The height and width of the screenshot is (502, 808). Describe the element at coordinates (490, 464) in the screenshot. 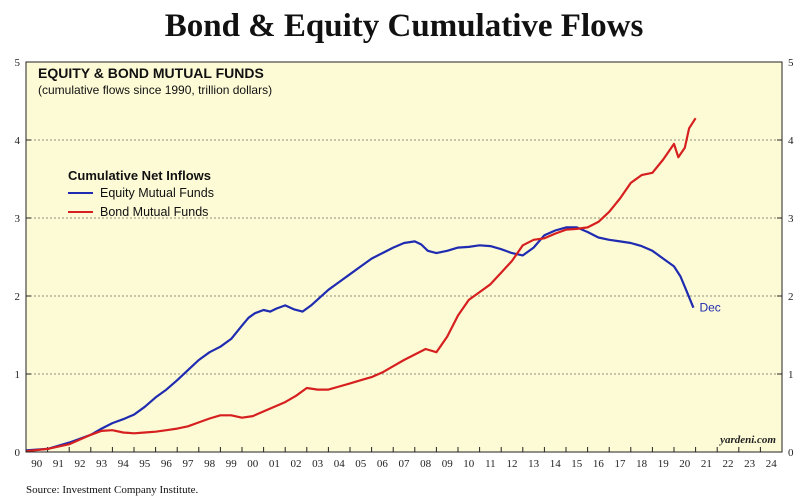

I see `x-tick-label: 11` at that location.